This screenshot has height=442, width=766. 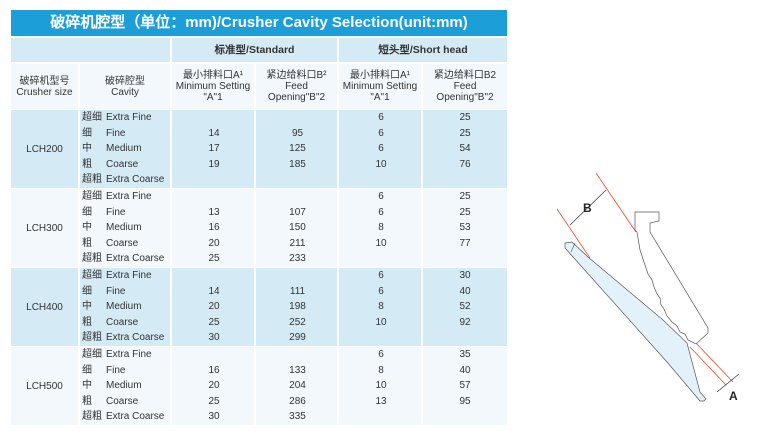 What do you see at coordinates (296, 75) in the screenshot?
I see `column-header-line: 紧边给料口B²` at bounding box center [296, 75].